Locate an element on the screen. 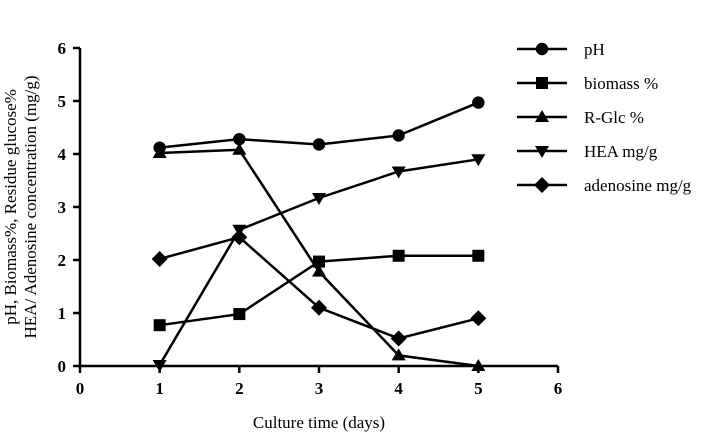 The width and height of the screenshot is (709, 436). y-tick-label: 2 is located at coordinates (62, 260).